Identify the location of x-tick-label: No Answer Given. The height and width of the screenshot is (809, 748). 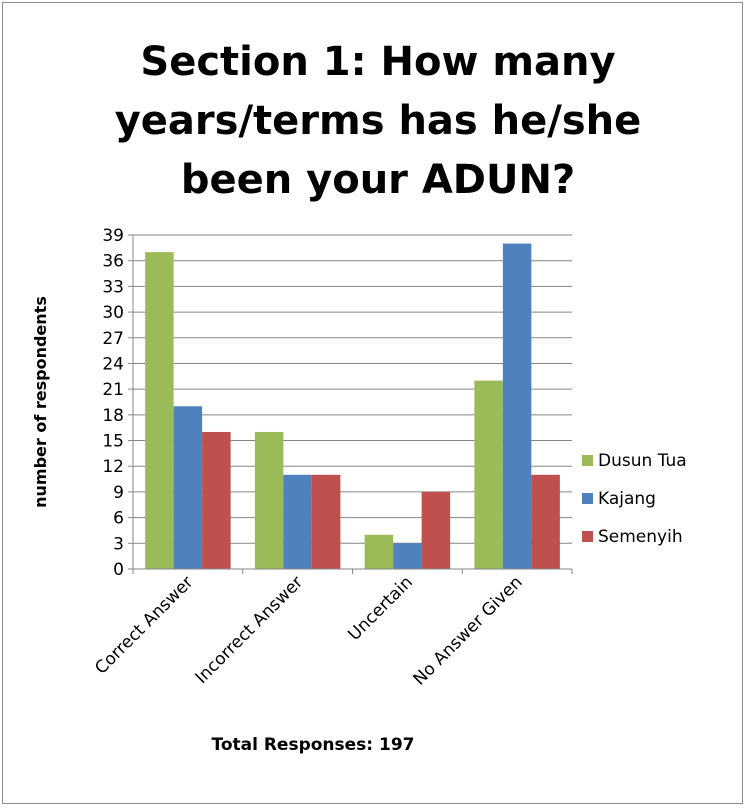
(467, 630).